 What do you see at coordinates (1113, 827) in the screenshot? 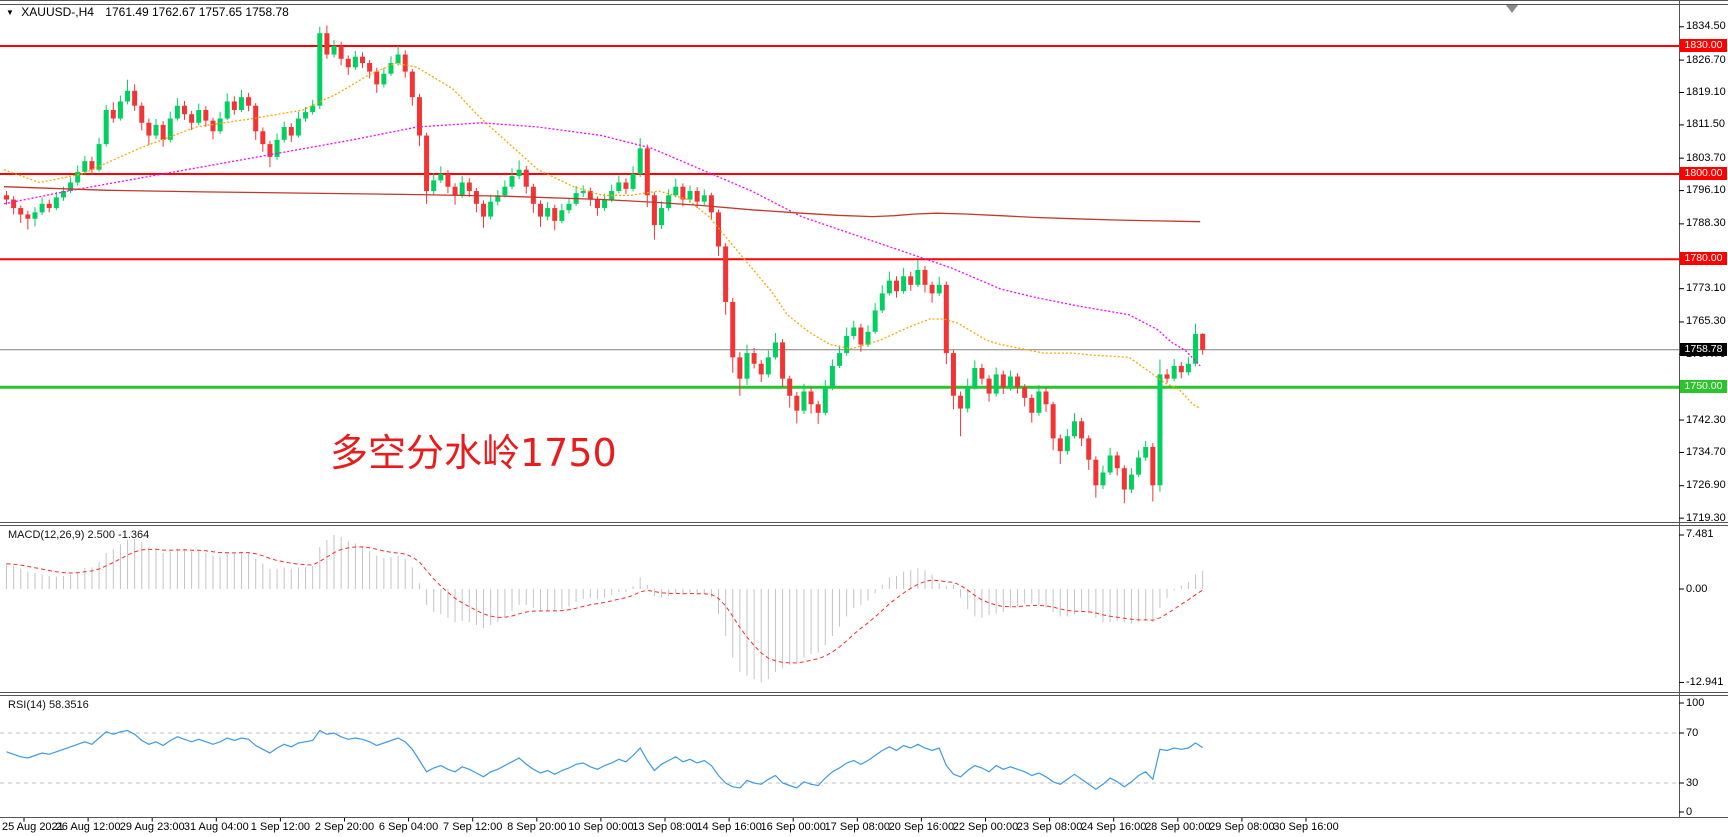
I see `time-axis-label: 24 Sep 16:00` at bounding box center [1113, 827].